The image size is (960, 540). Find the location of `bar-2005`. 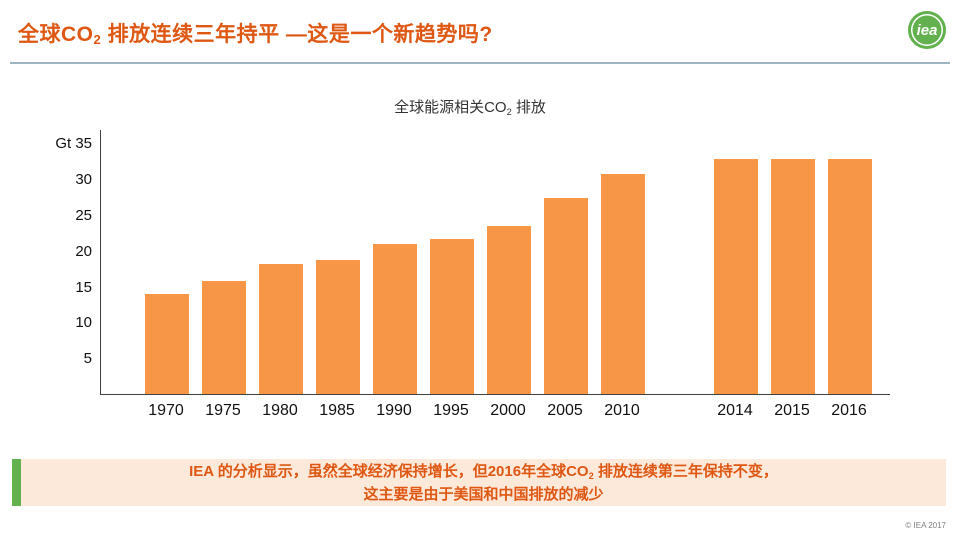

bar-2005 is located at coordinates (566, 296).